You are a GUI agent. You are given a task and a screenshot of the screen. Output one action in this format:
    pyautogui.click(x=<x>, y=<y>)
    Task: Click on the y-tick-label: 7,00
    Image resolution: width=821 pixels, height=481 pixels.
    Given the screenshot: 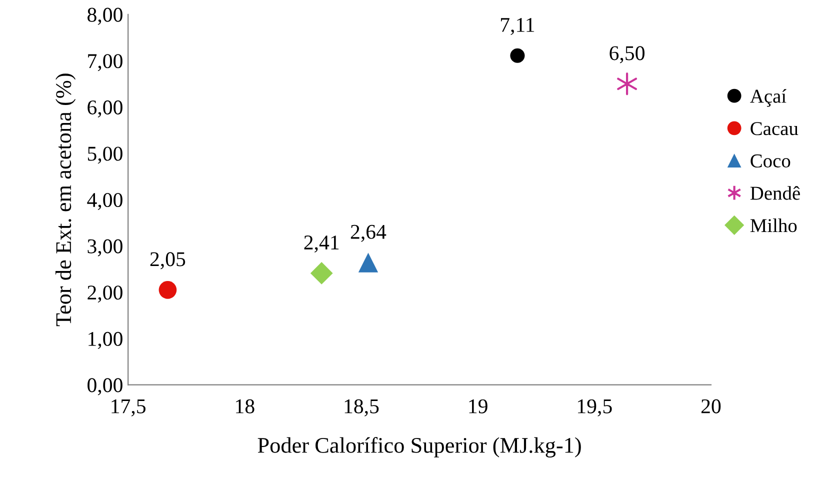 What is the action you would take?
    pyautogui.click(x=105, y=63)
    